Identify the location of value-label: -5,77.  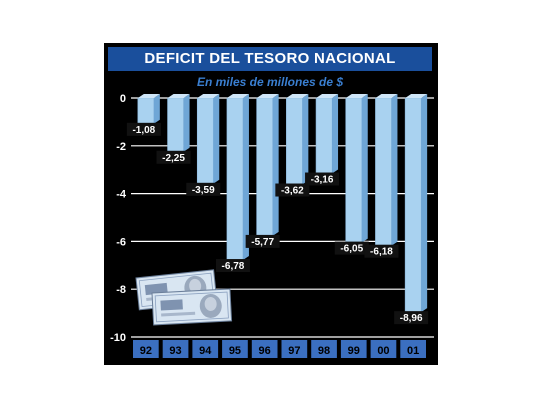
(262, 242).